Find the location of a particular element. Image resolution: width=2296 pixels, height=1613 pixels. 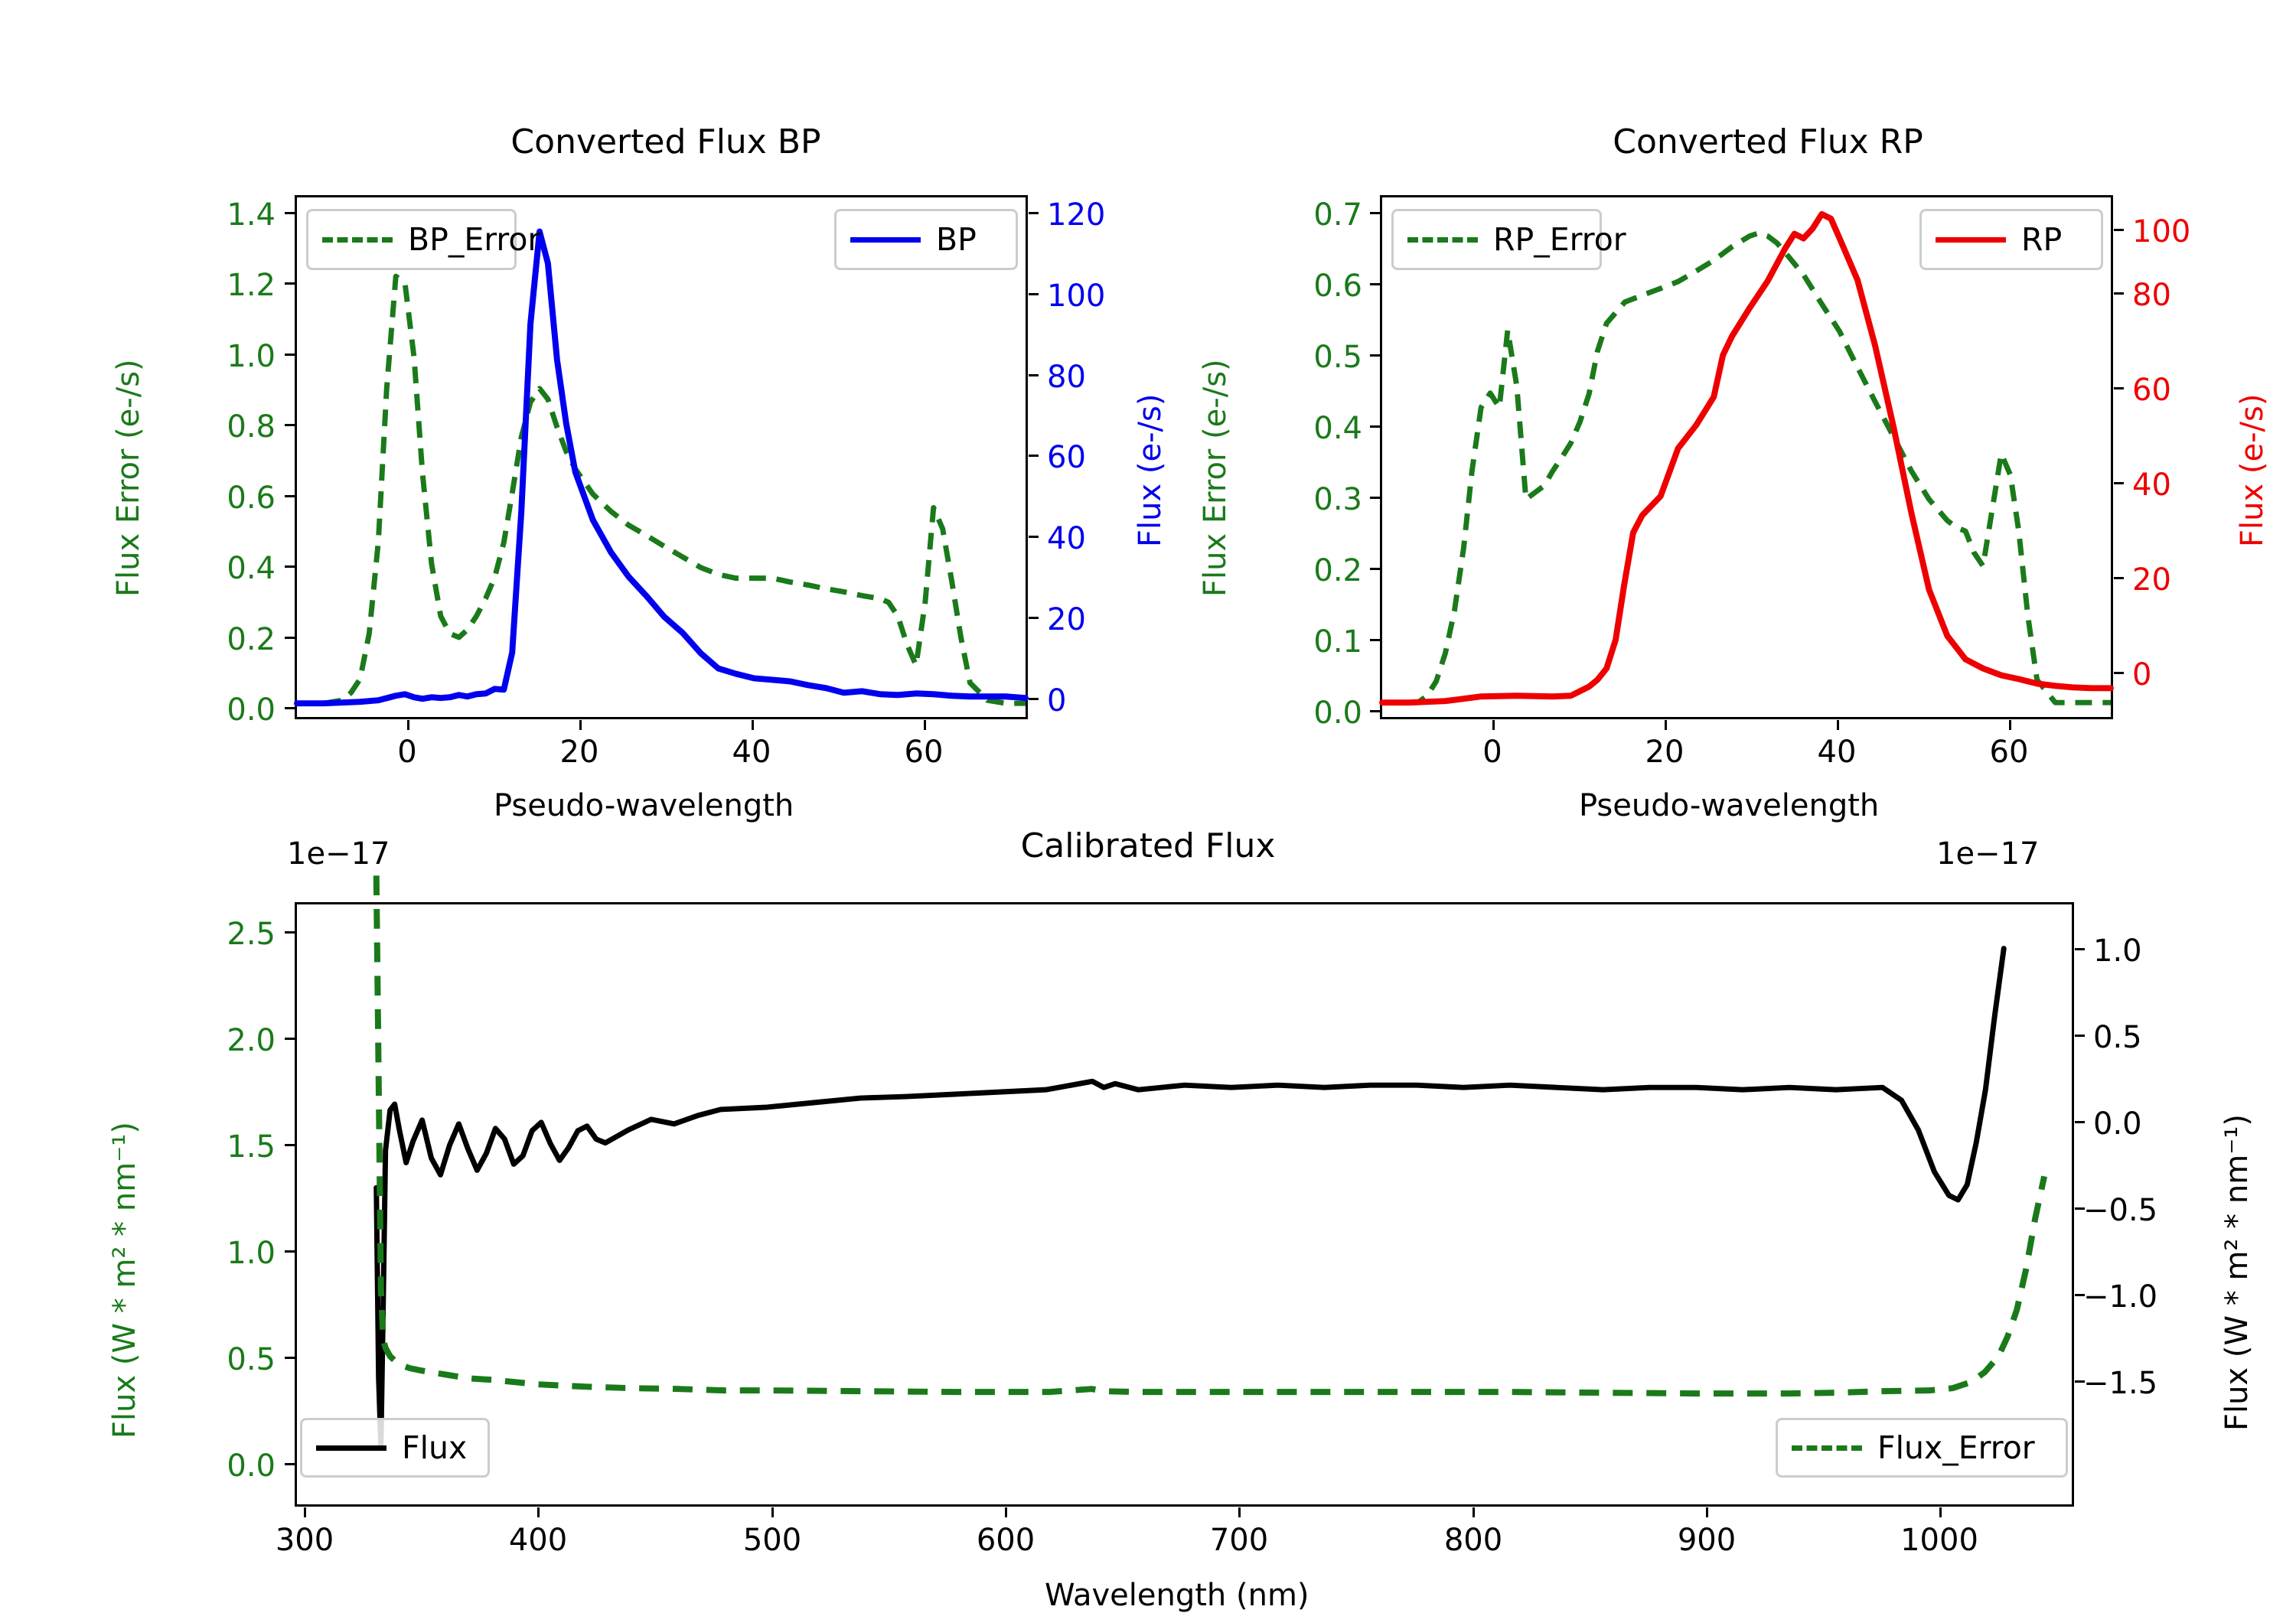

calibrated-ytick-0: 2.5 is located at coordinates (251, 934).